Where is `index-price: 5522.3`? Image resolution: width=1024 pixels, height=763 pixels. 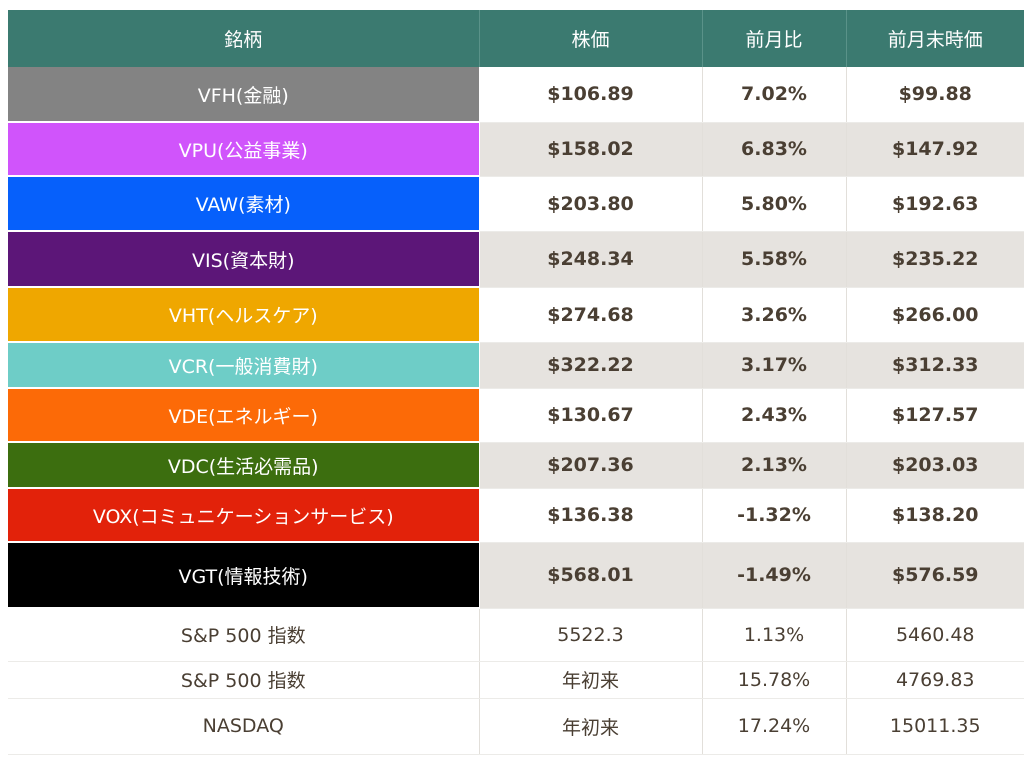 index-price: 5522.3 is located at coordinates (591, 635).